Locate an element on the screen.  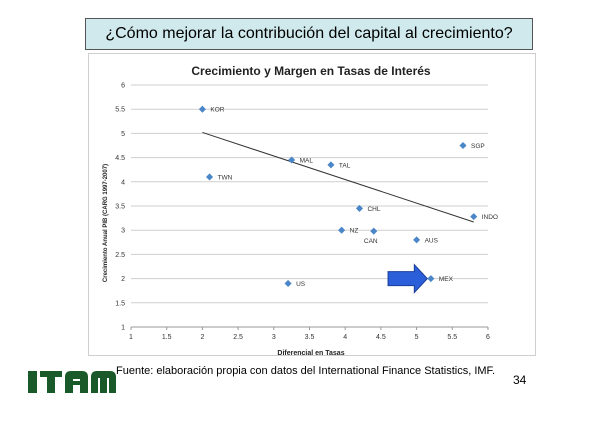
x-tick-label: 6 is located at coordinates (488, 337).